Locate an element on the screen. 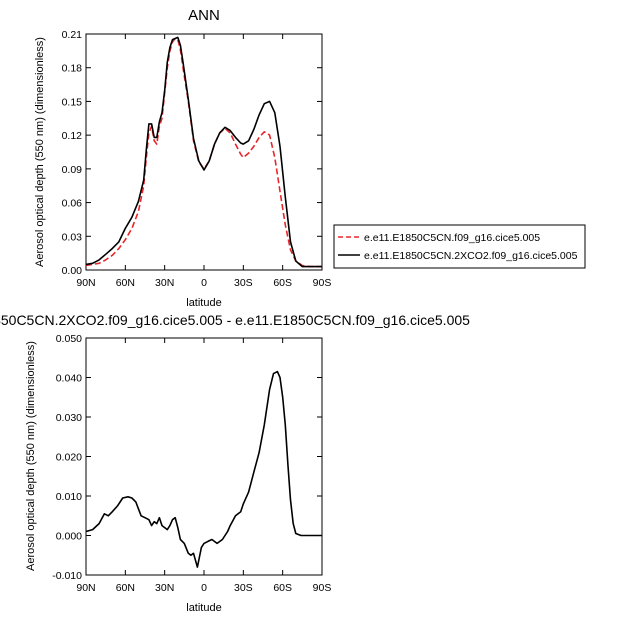  y-tick-label: 0.010 is located at coordinates (69, 497).